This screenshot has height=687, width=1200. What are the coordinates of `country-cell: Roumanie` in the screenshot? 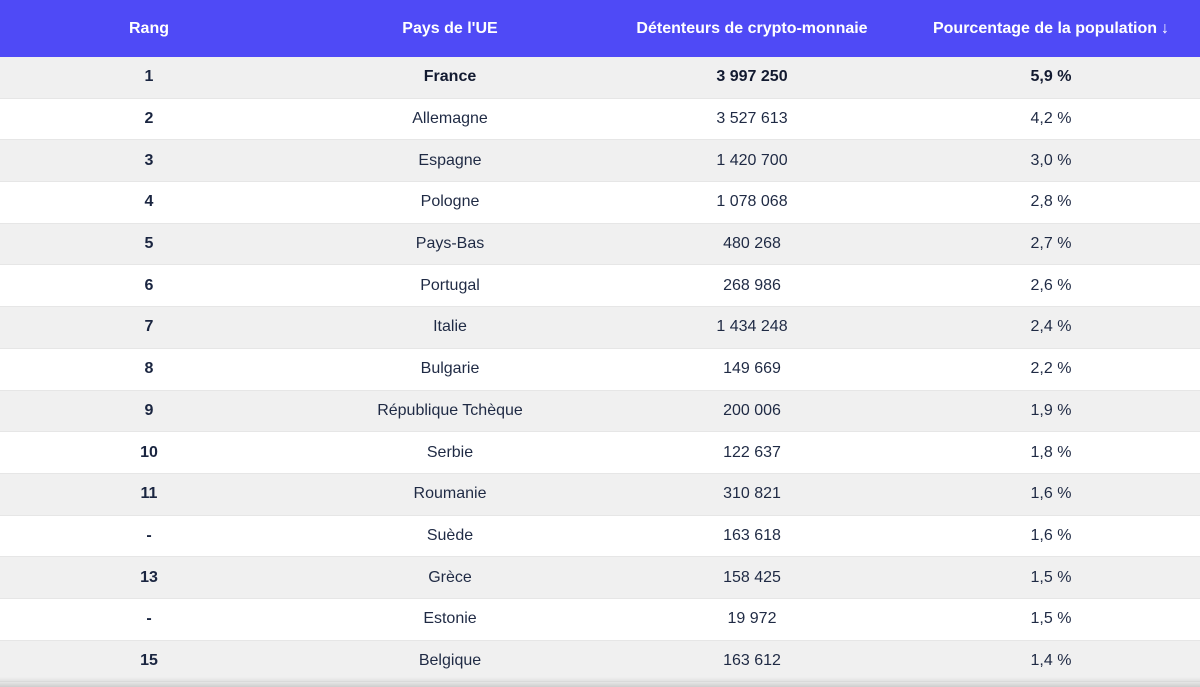 It's located at (450, 494).